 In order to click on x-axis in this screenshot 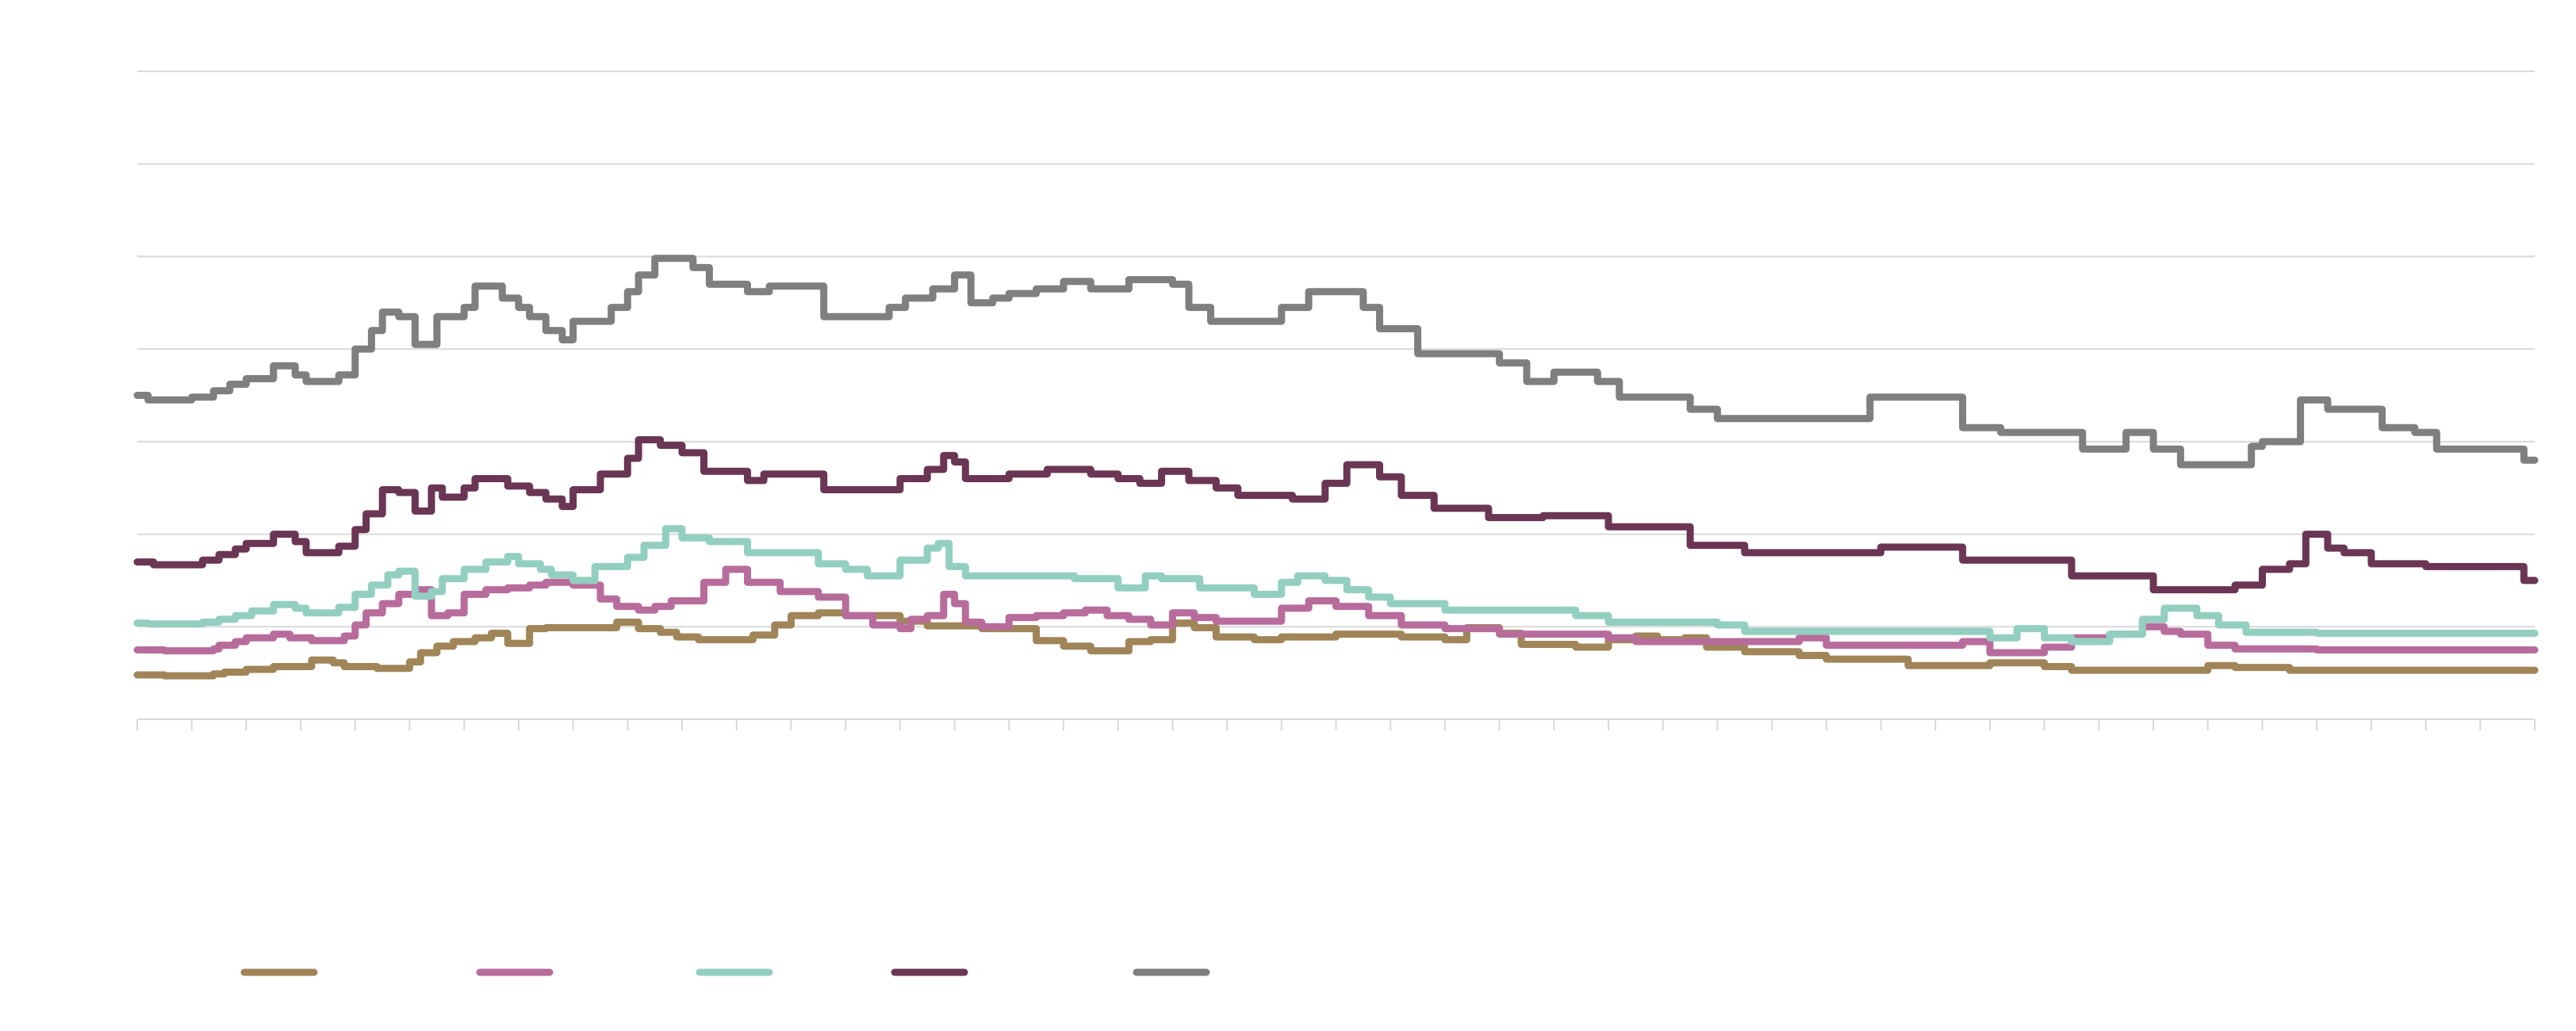, I will do `click(1336, 724)`.